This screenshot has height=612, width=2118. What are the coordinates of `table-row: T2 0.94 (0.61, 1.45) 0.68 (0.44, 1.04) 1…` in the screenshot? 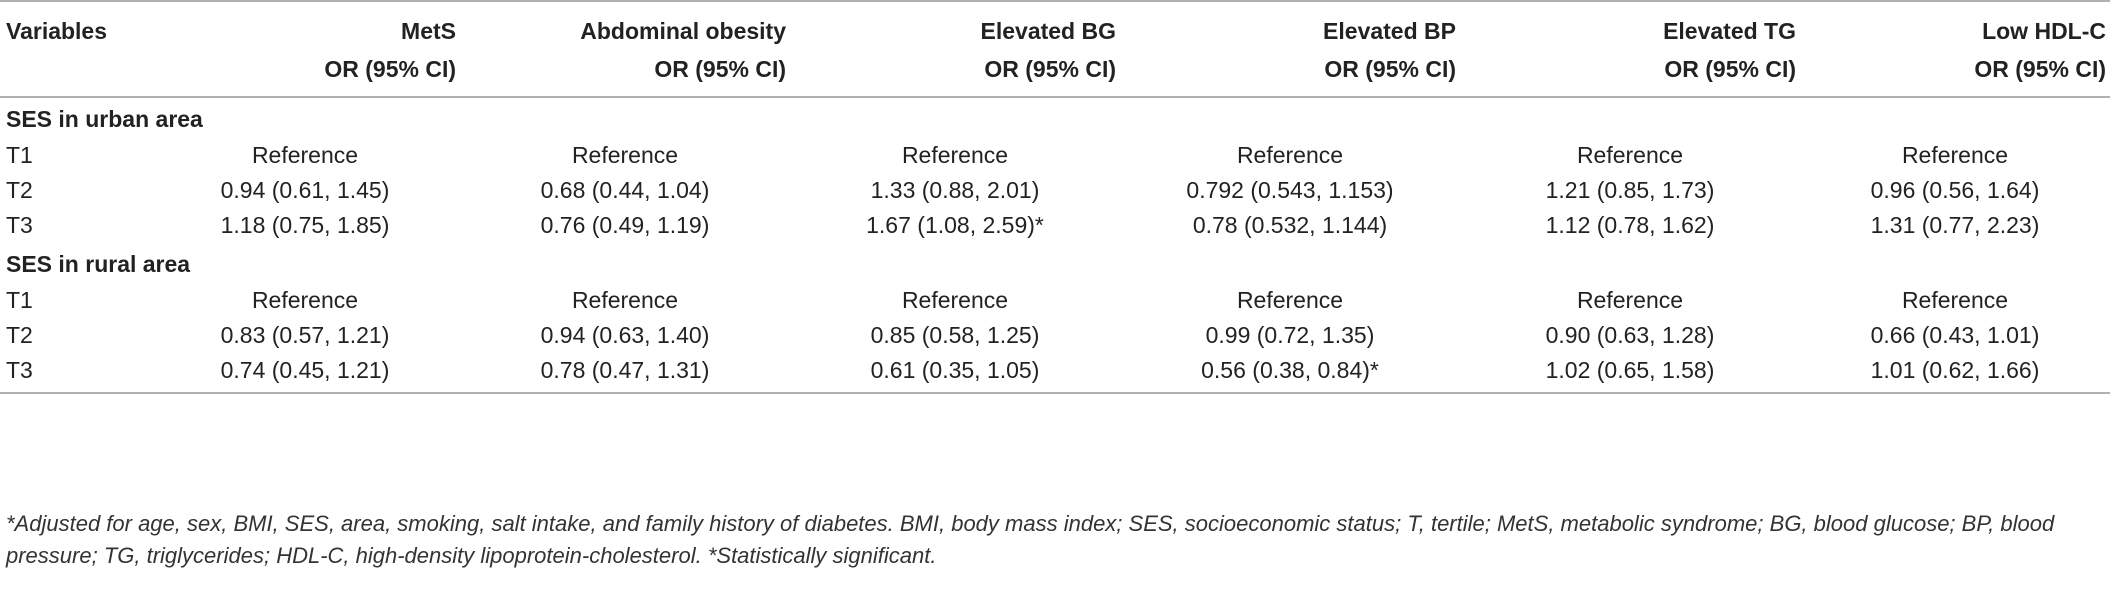 It's located at (1055, 190).